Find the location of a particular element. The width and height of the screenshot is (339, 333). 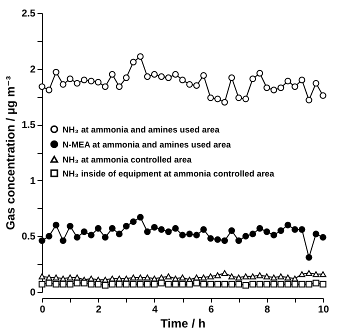

y-tick-label: 0 is located at coordinates (33, 293).